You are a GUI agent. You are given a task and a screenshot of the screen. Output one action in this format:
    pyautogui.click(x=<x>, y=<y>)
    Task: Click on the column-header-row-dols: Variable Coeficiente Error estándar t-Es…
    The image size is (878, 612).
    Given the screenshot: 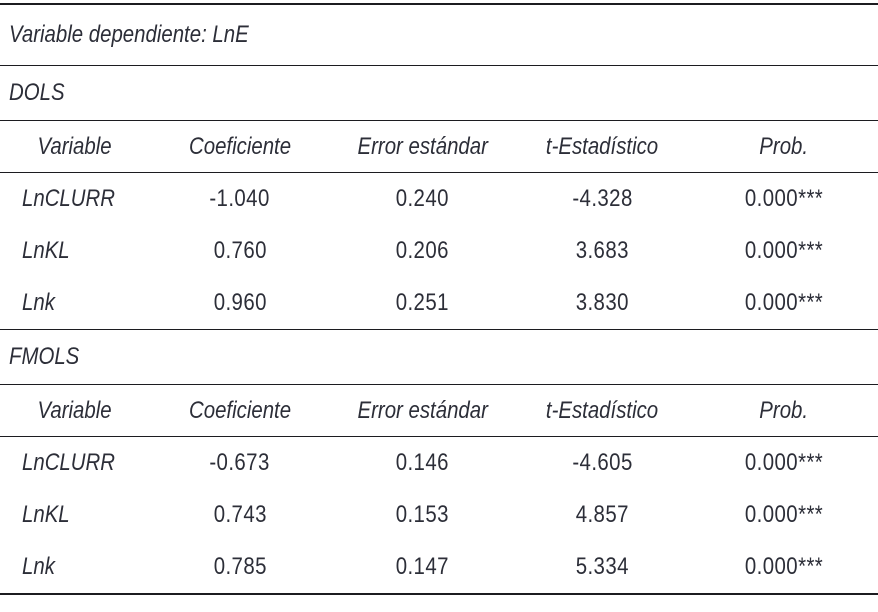 What is the action you would take?
    pyautogui.click(x=439, y=146)
    